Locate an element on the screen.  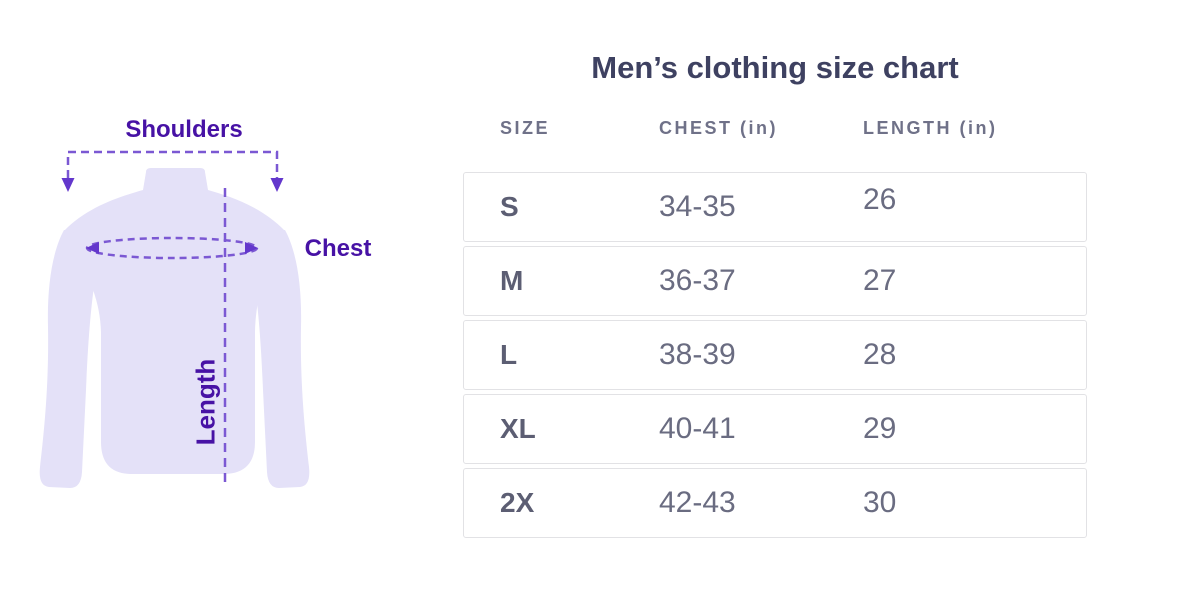
table-row-l: L 38-39 28 is located at coordinates (775, 355).